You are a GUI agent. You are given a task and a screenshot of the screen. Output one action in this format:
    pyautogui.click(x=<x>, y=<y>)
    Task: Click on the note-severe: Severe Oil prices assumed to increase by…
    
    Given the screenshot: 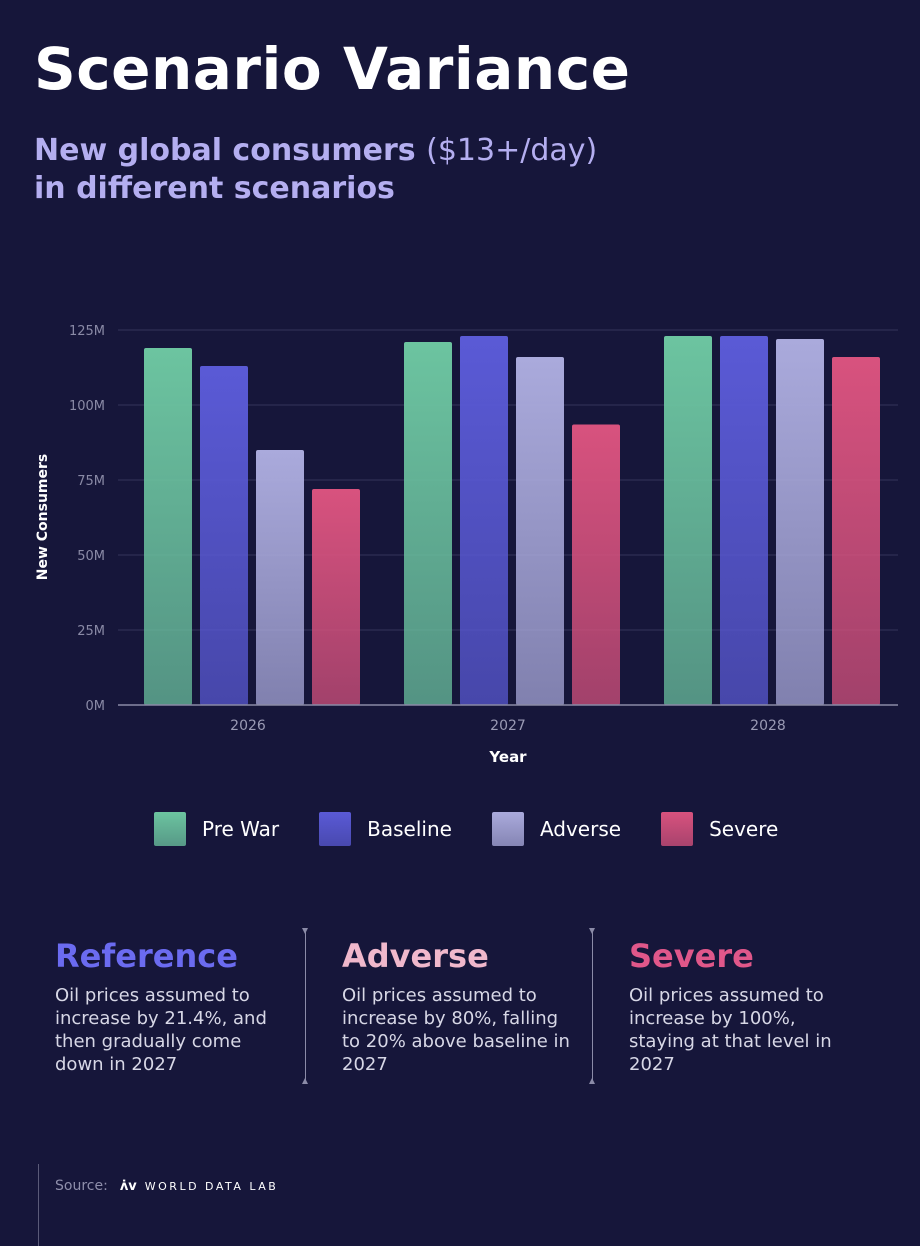 What is the action you would take?
    pyautogui.click(x=744, y=1006)
    